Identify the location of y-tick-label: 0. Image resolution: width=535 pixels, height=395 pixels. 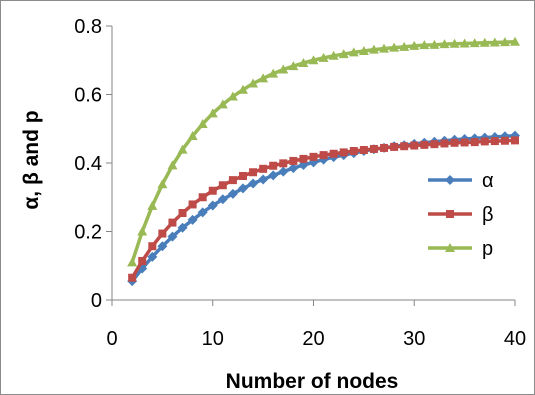
(96, 301).